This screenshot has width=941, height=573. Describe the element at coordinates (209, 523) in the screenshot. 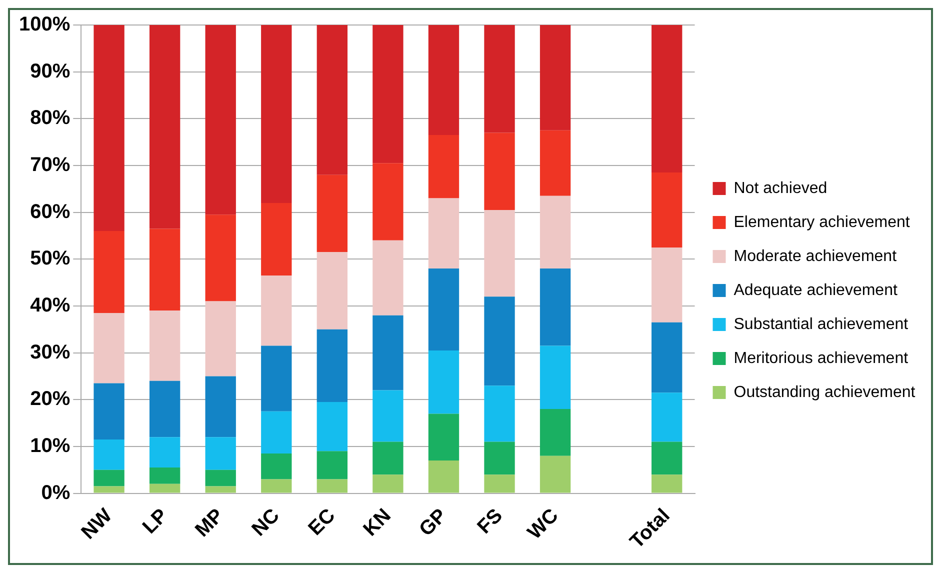

I see `x-tick-label: MP` at that location.